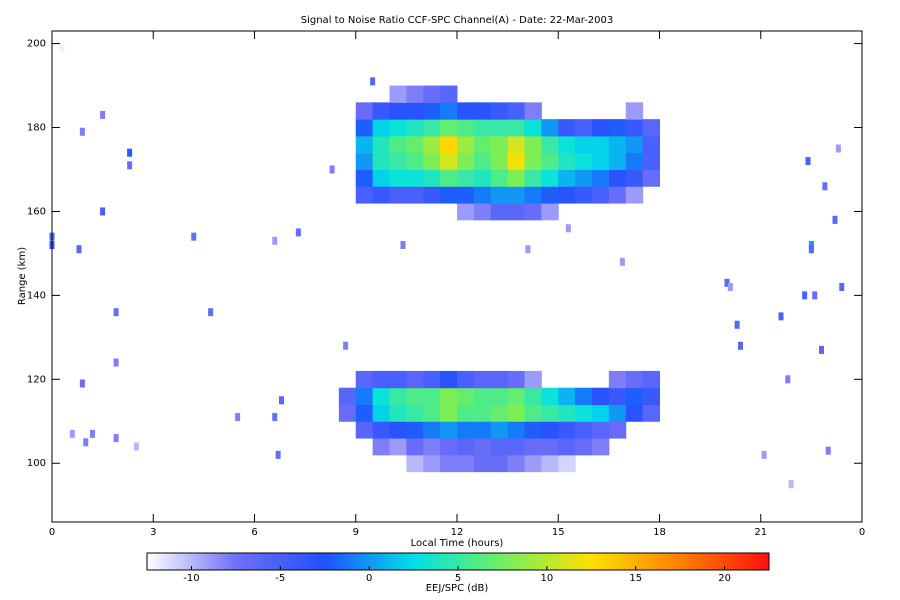 The height and width of the screenshot is (600, 900). What do you see at coordinates (457, 543) in the screenshot?
I see `x-axis-label: Local Time (hours)` at bounding box center [457, 543].